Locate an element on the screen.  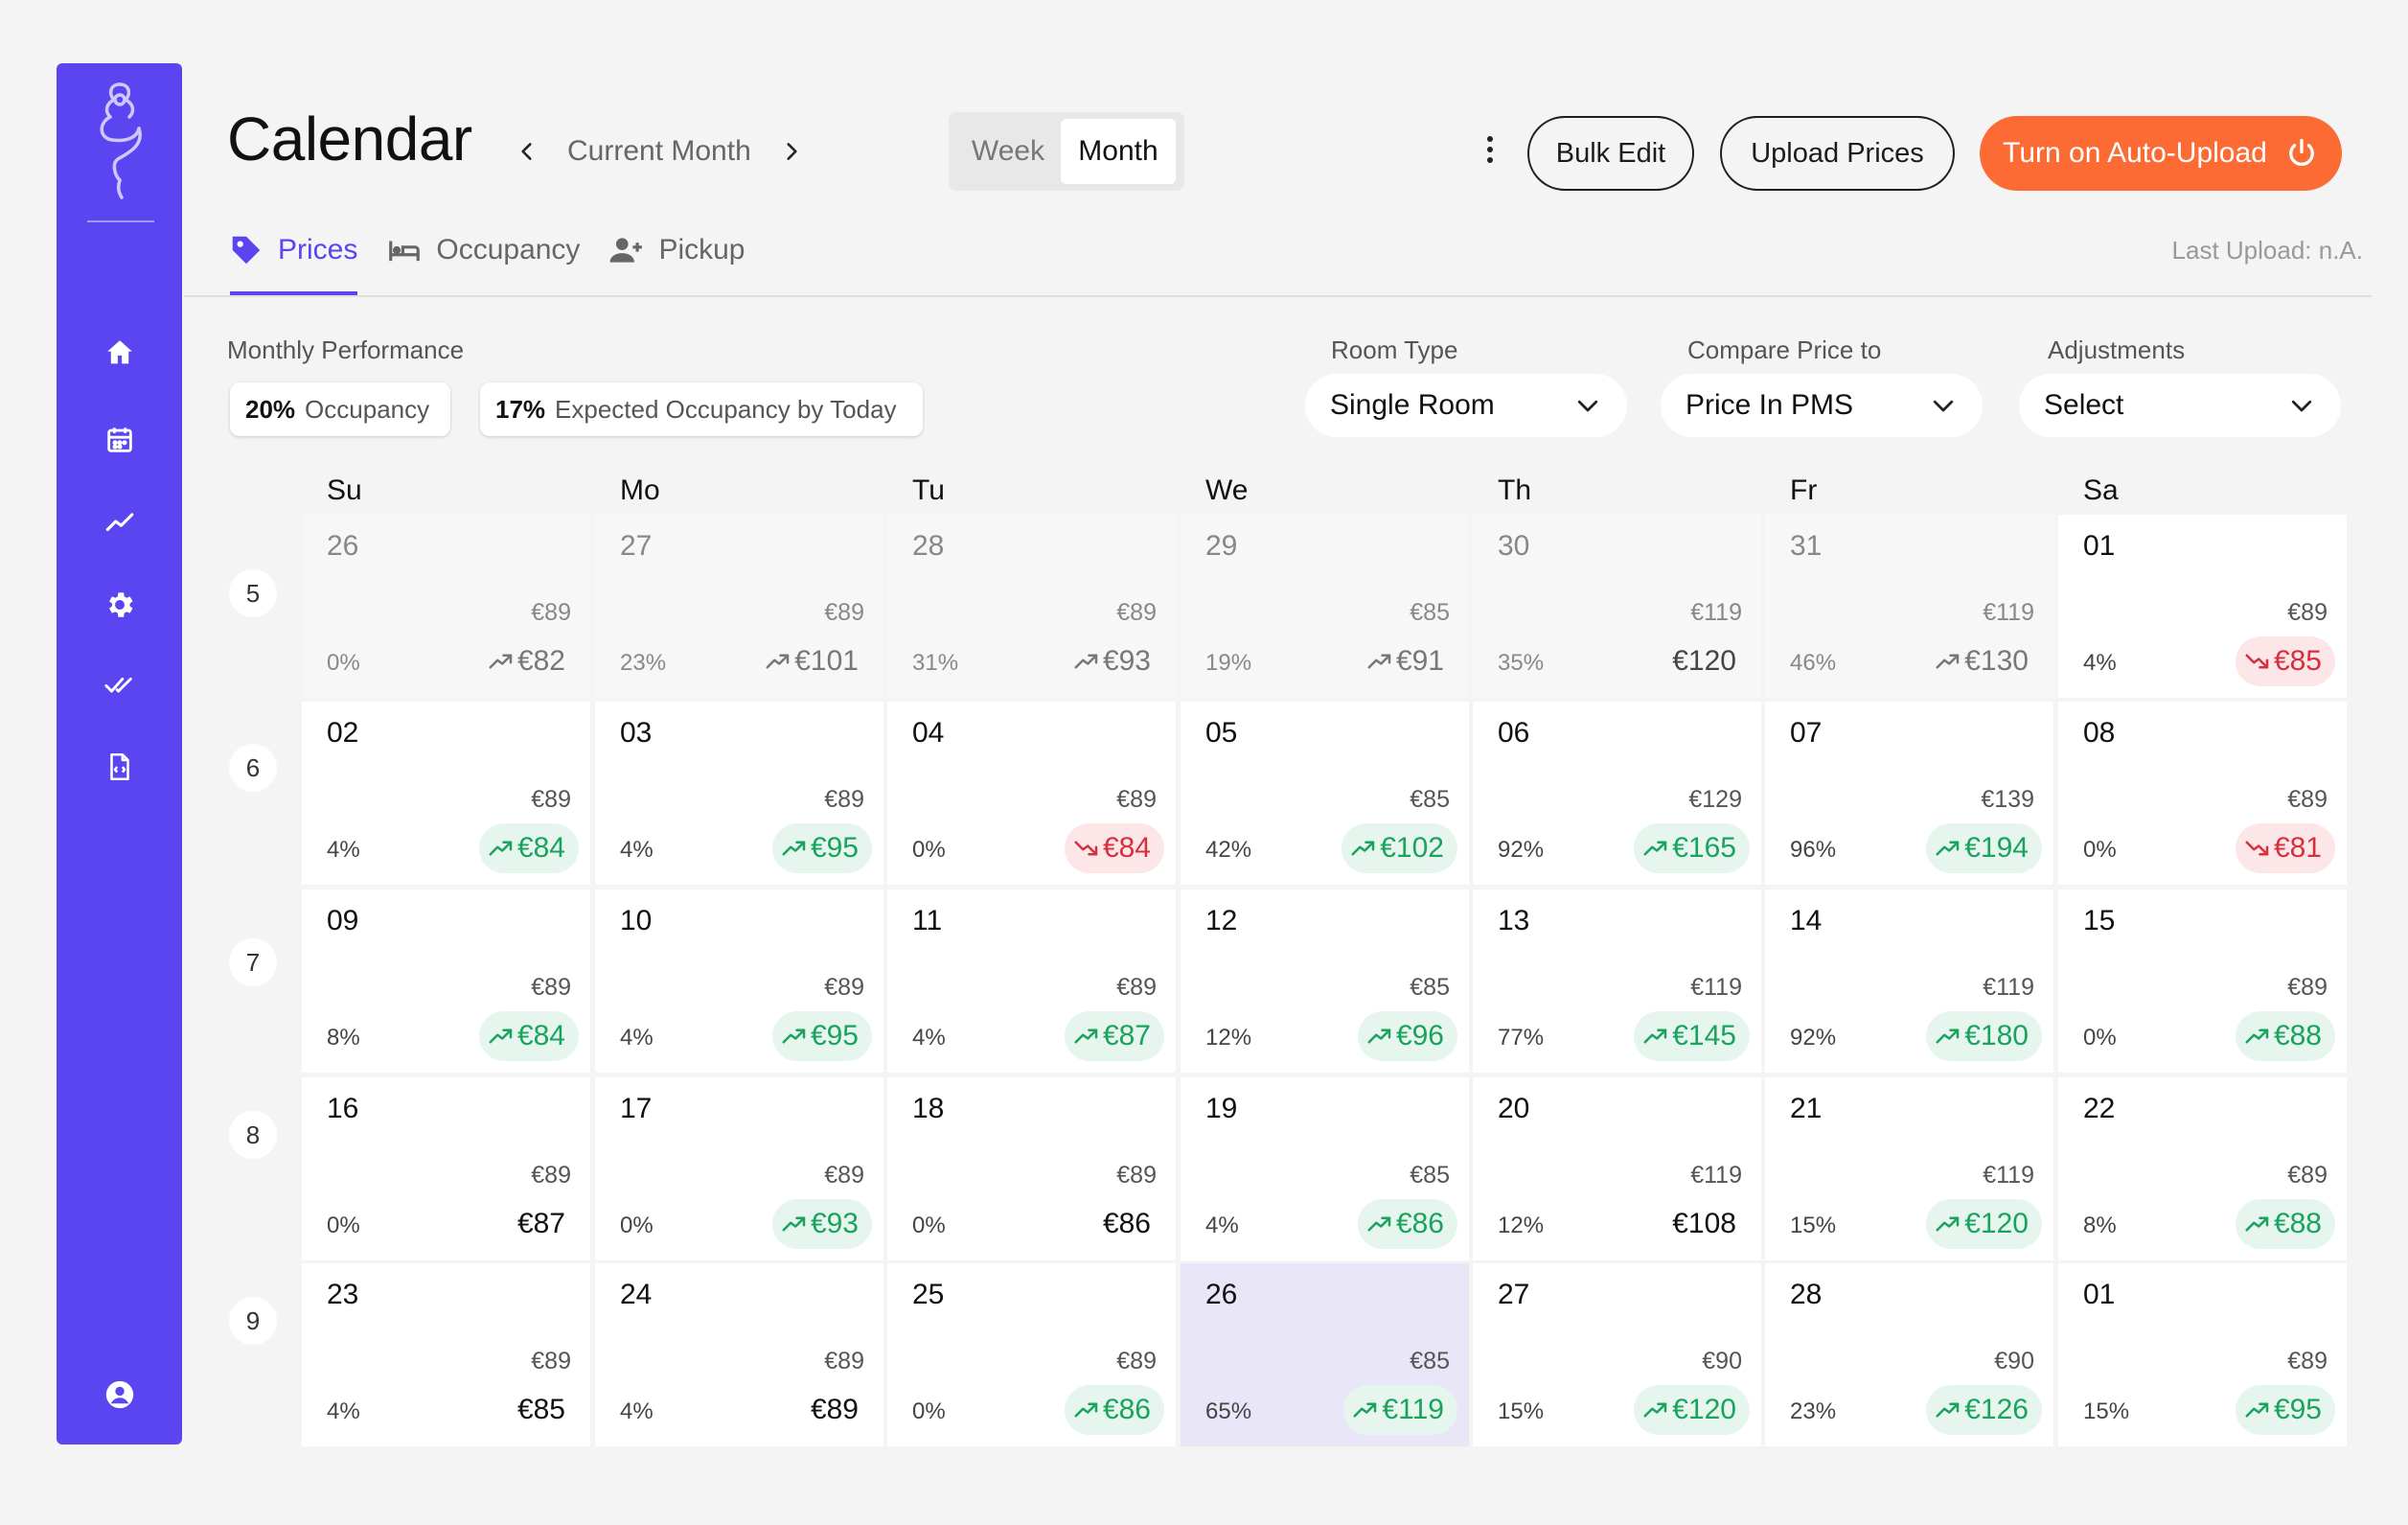
calendar-day-cell: 28 €89 31% €93 is located at coordinates (1031, 606).